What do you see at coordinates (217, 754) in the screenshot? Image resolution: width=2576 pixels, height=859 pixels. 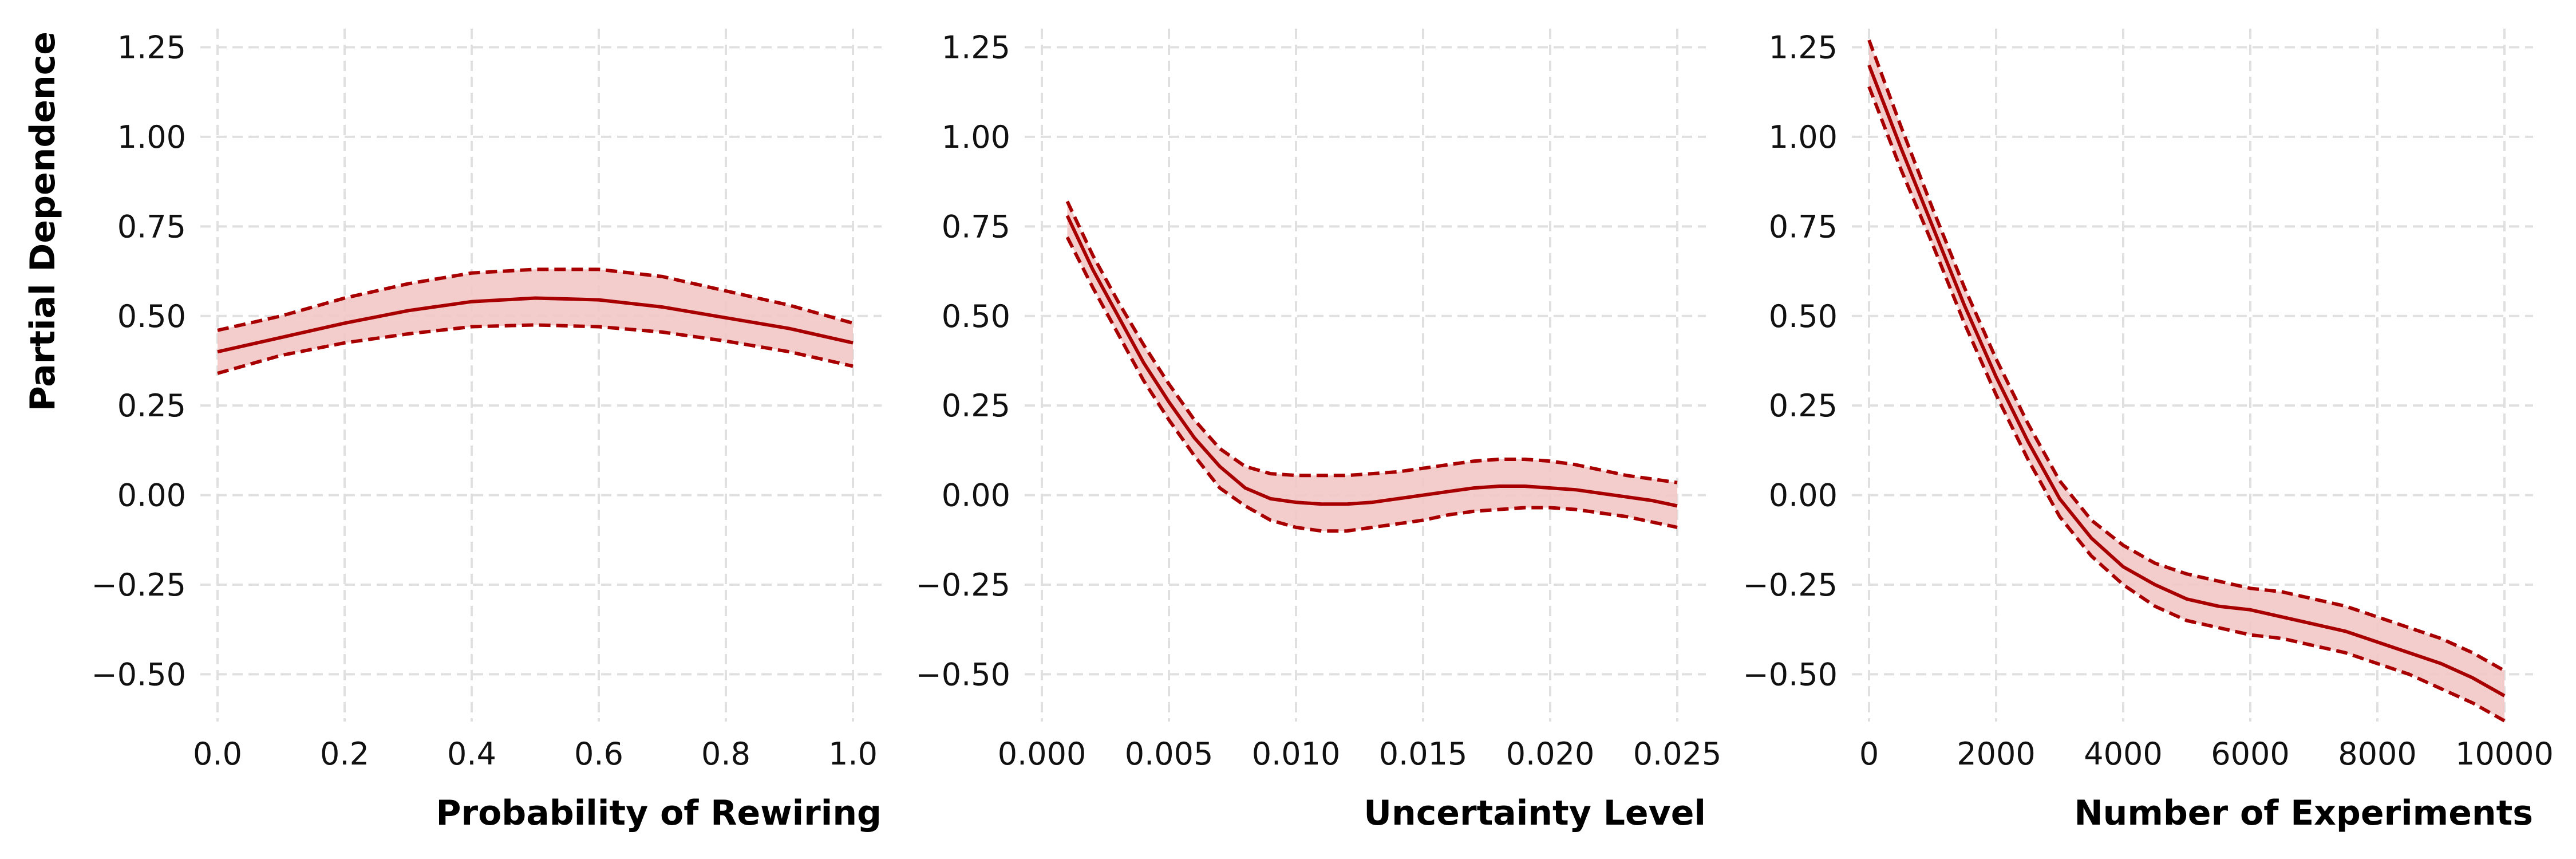 I see `x-tick-label: 0.0` at bounding box center [217, 754].